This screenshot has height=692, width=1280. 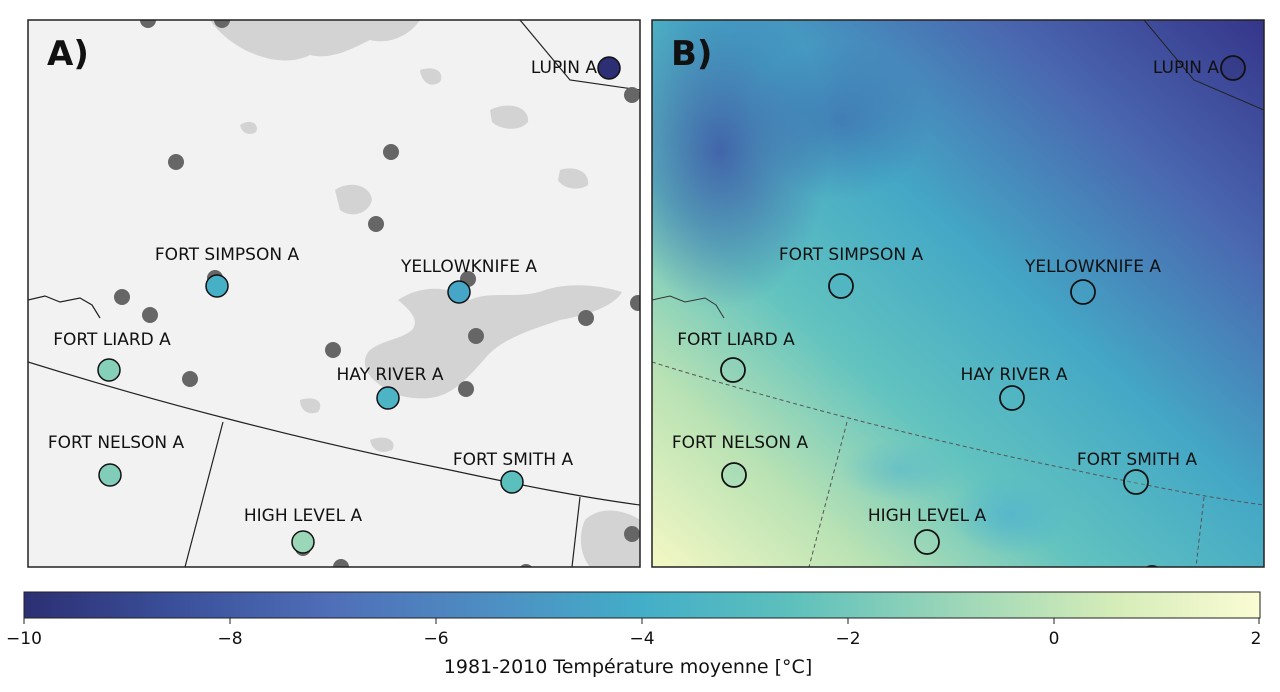 I want to click on colorbar-gradient, so click(x=642, y=605).